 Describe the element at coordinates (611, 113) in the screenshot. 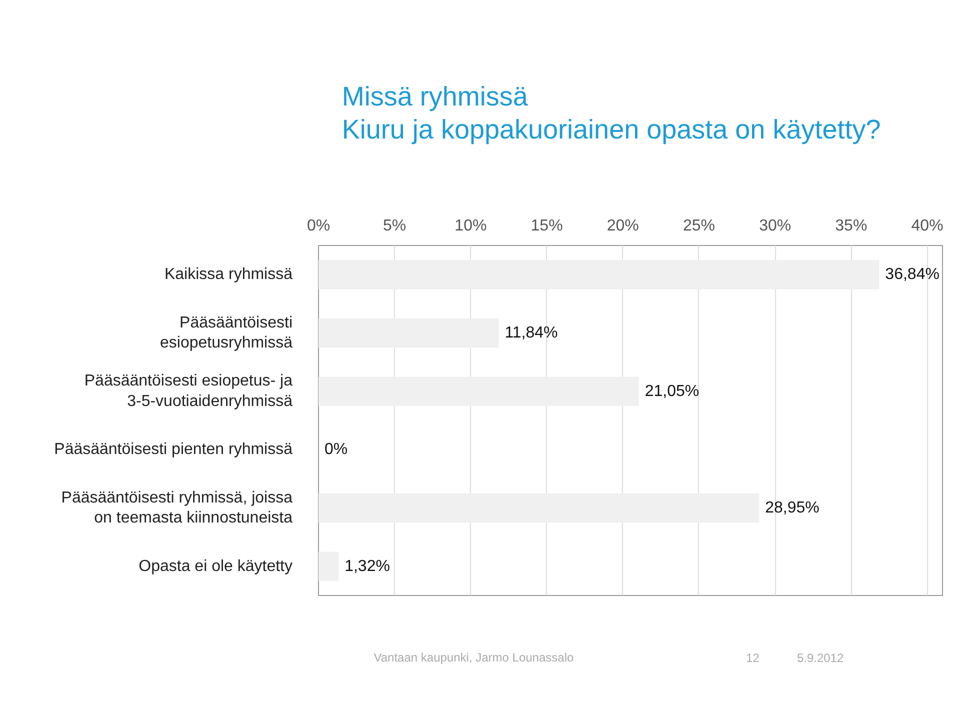

I see `chart-title: Missä ryhmissä Kiuru ja koppakuoriainen opasta on käytetty?` at that location.